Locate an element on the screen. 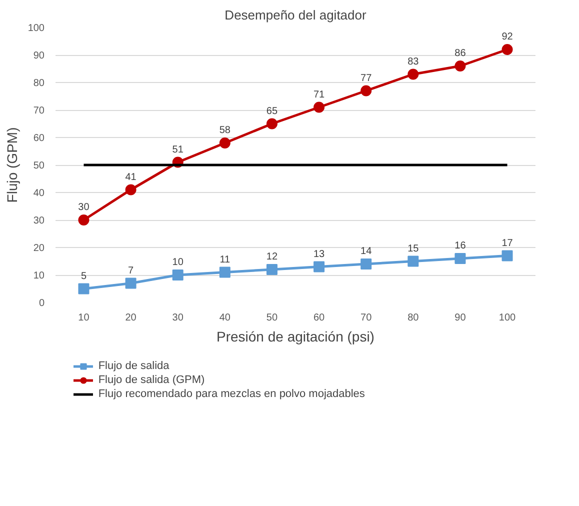  x-tick-label: 10 is located at coordinates (84, 318).